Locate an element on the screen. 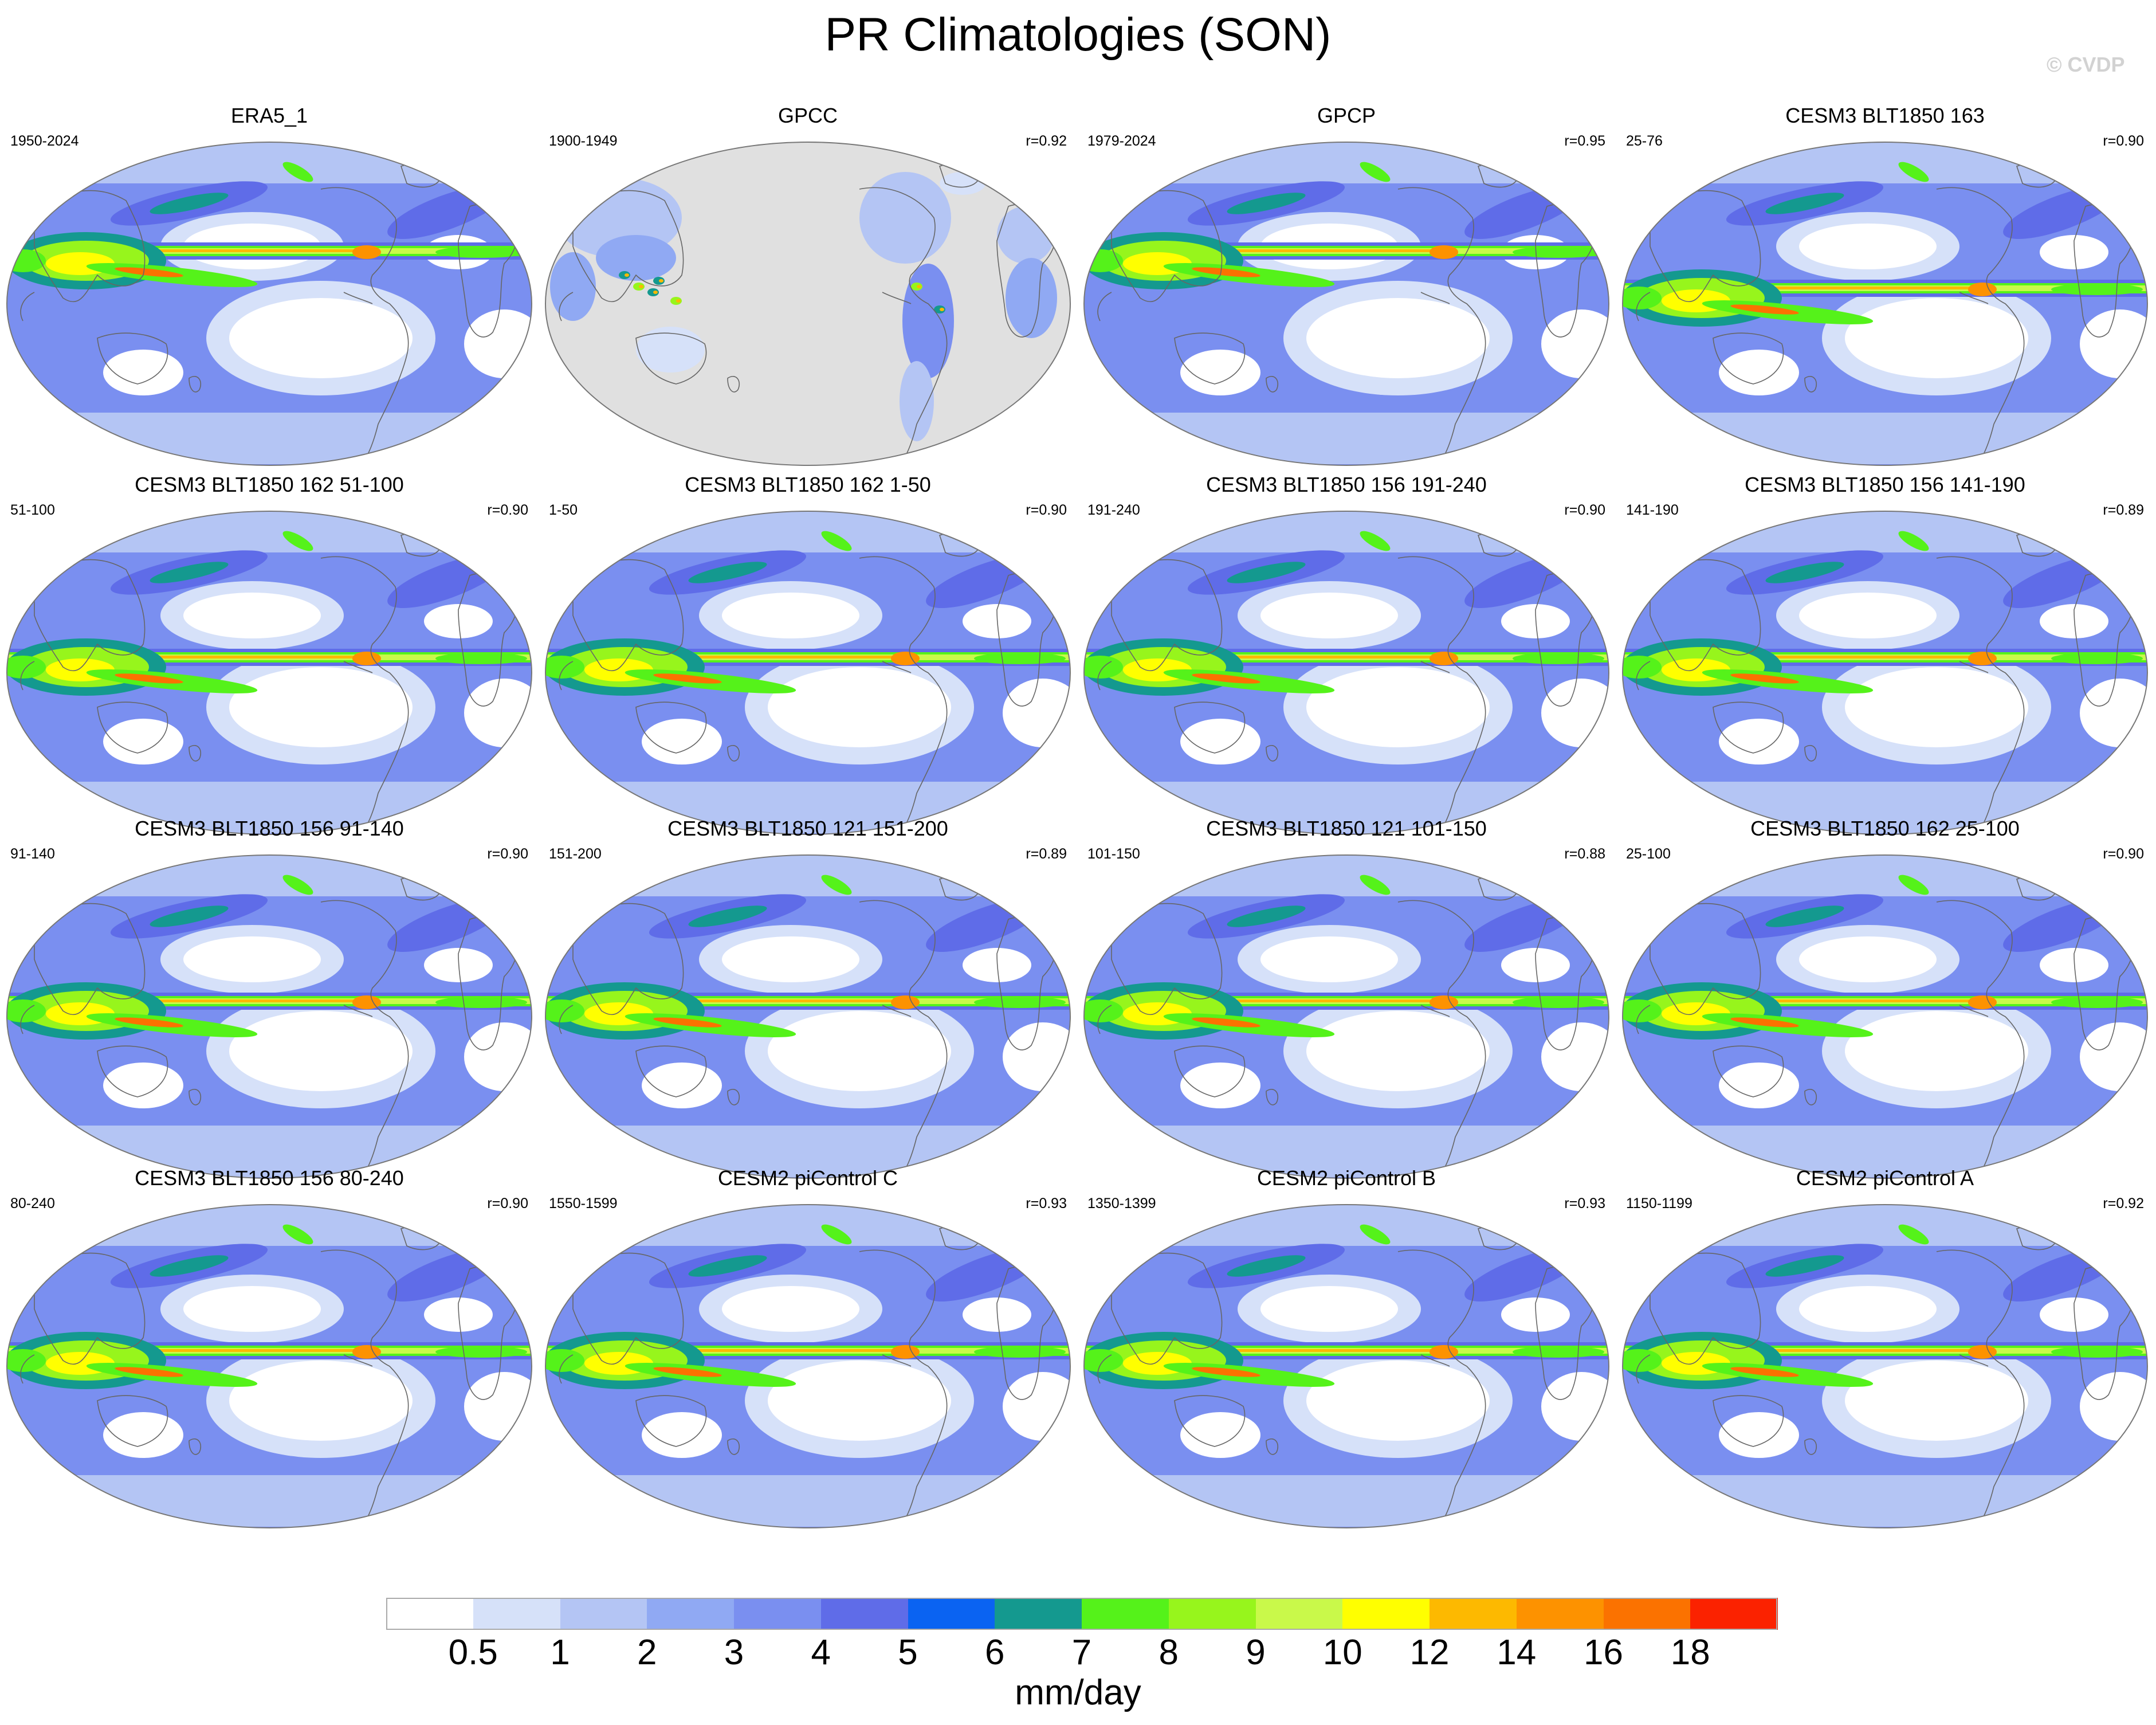 This screenshot has width=2156, height=1725. panel-years: 1-50 is located at coordinates (563, 510).